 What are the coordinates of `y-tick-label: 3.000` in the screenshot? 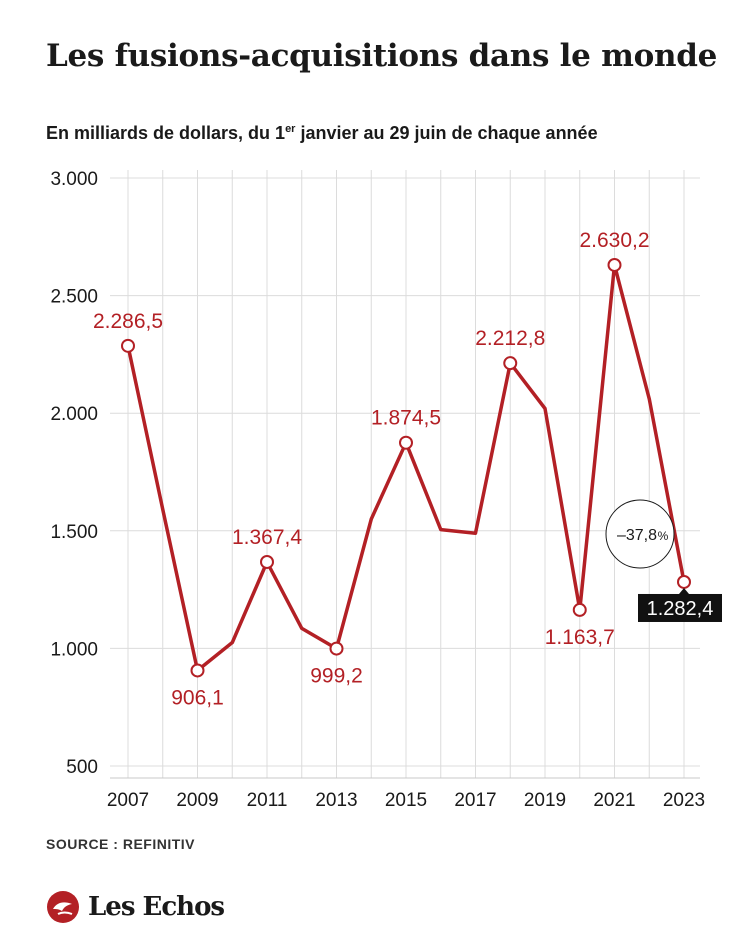 It's located at (74, 179).